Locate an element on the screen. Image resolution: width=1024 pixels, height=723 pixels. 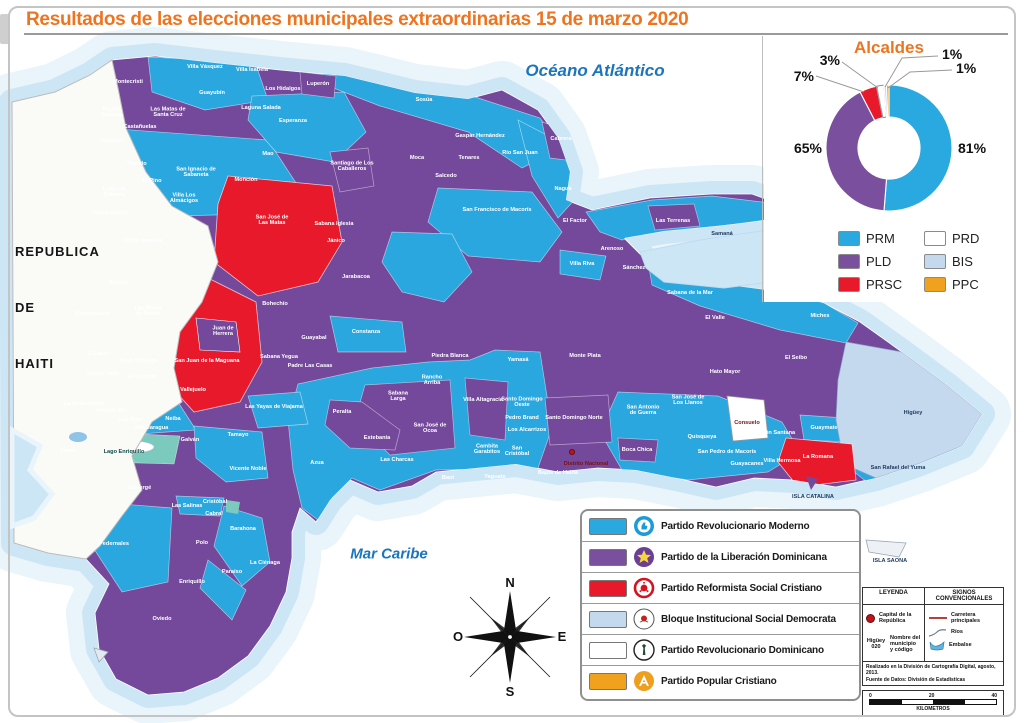
donut-legend-item-bis: BIS is located at coordinates (966, 261).